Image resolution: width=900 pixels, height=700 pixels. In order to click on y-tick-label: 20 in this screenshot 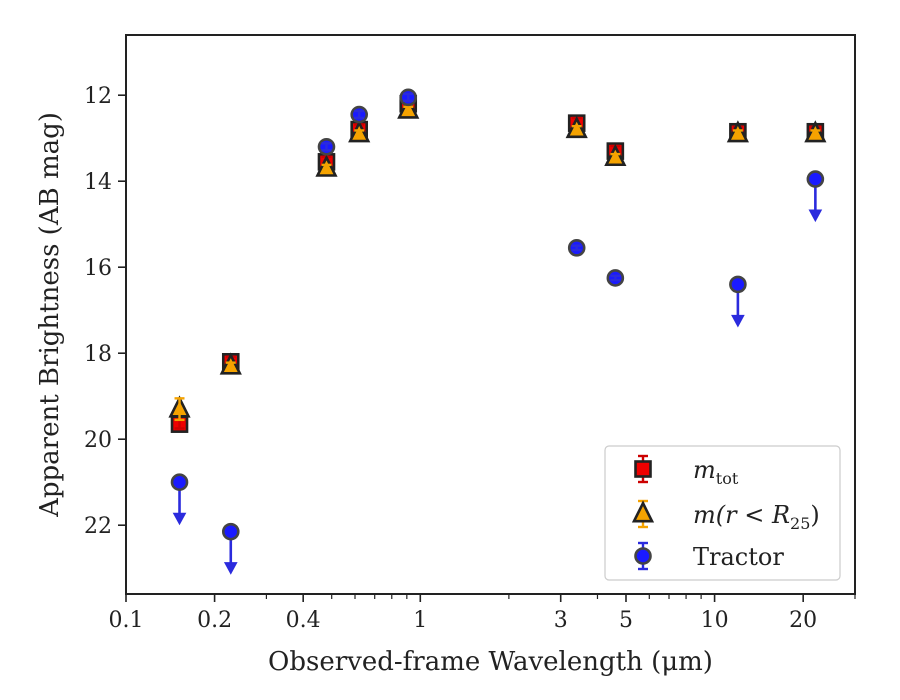, I will do `click(98, 440)`.